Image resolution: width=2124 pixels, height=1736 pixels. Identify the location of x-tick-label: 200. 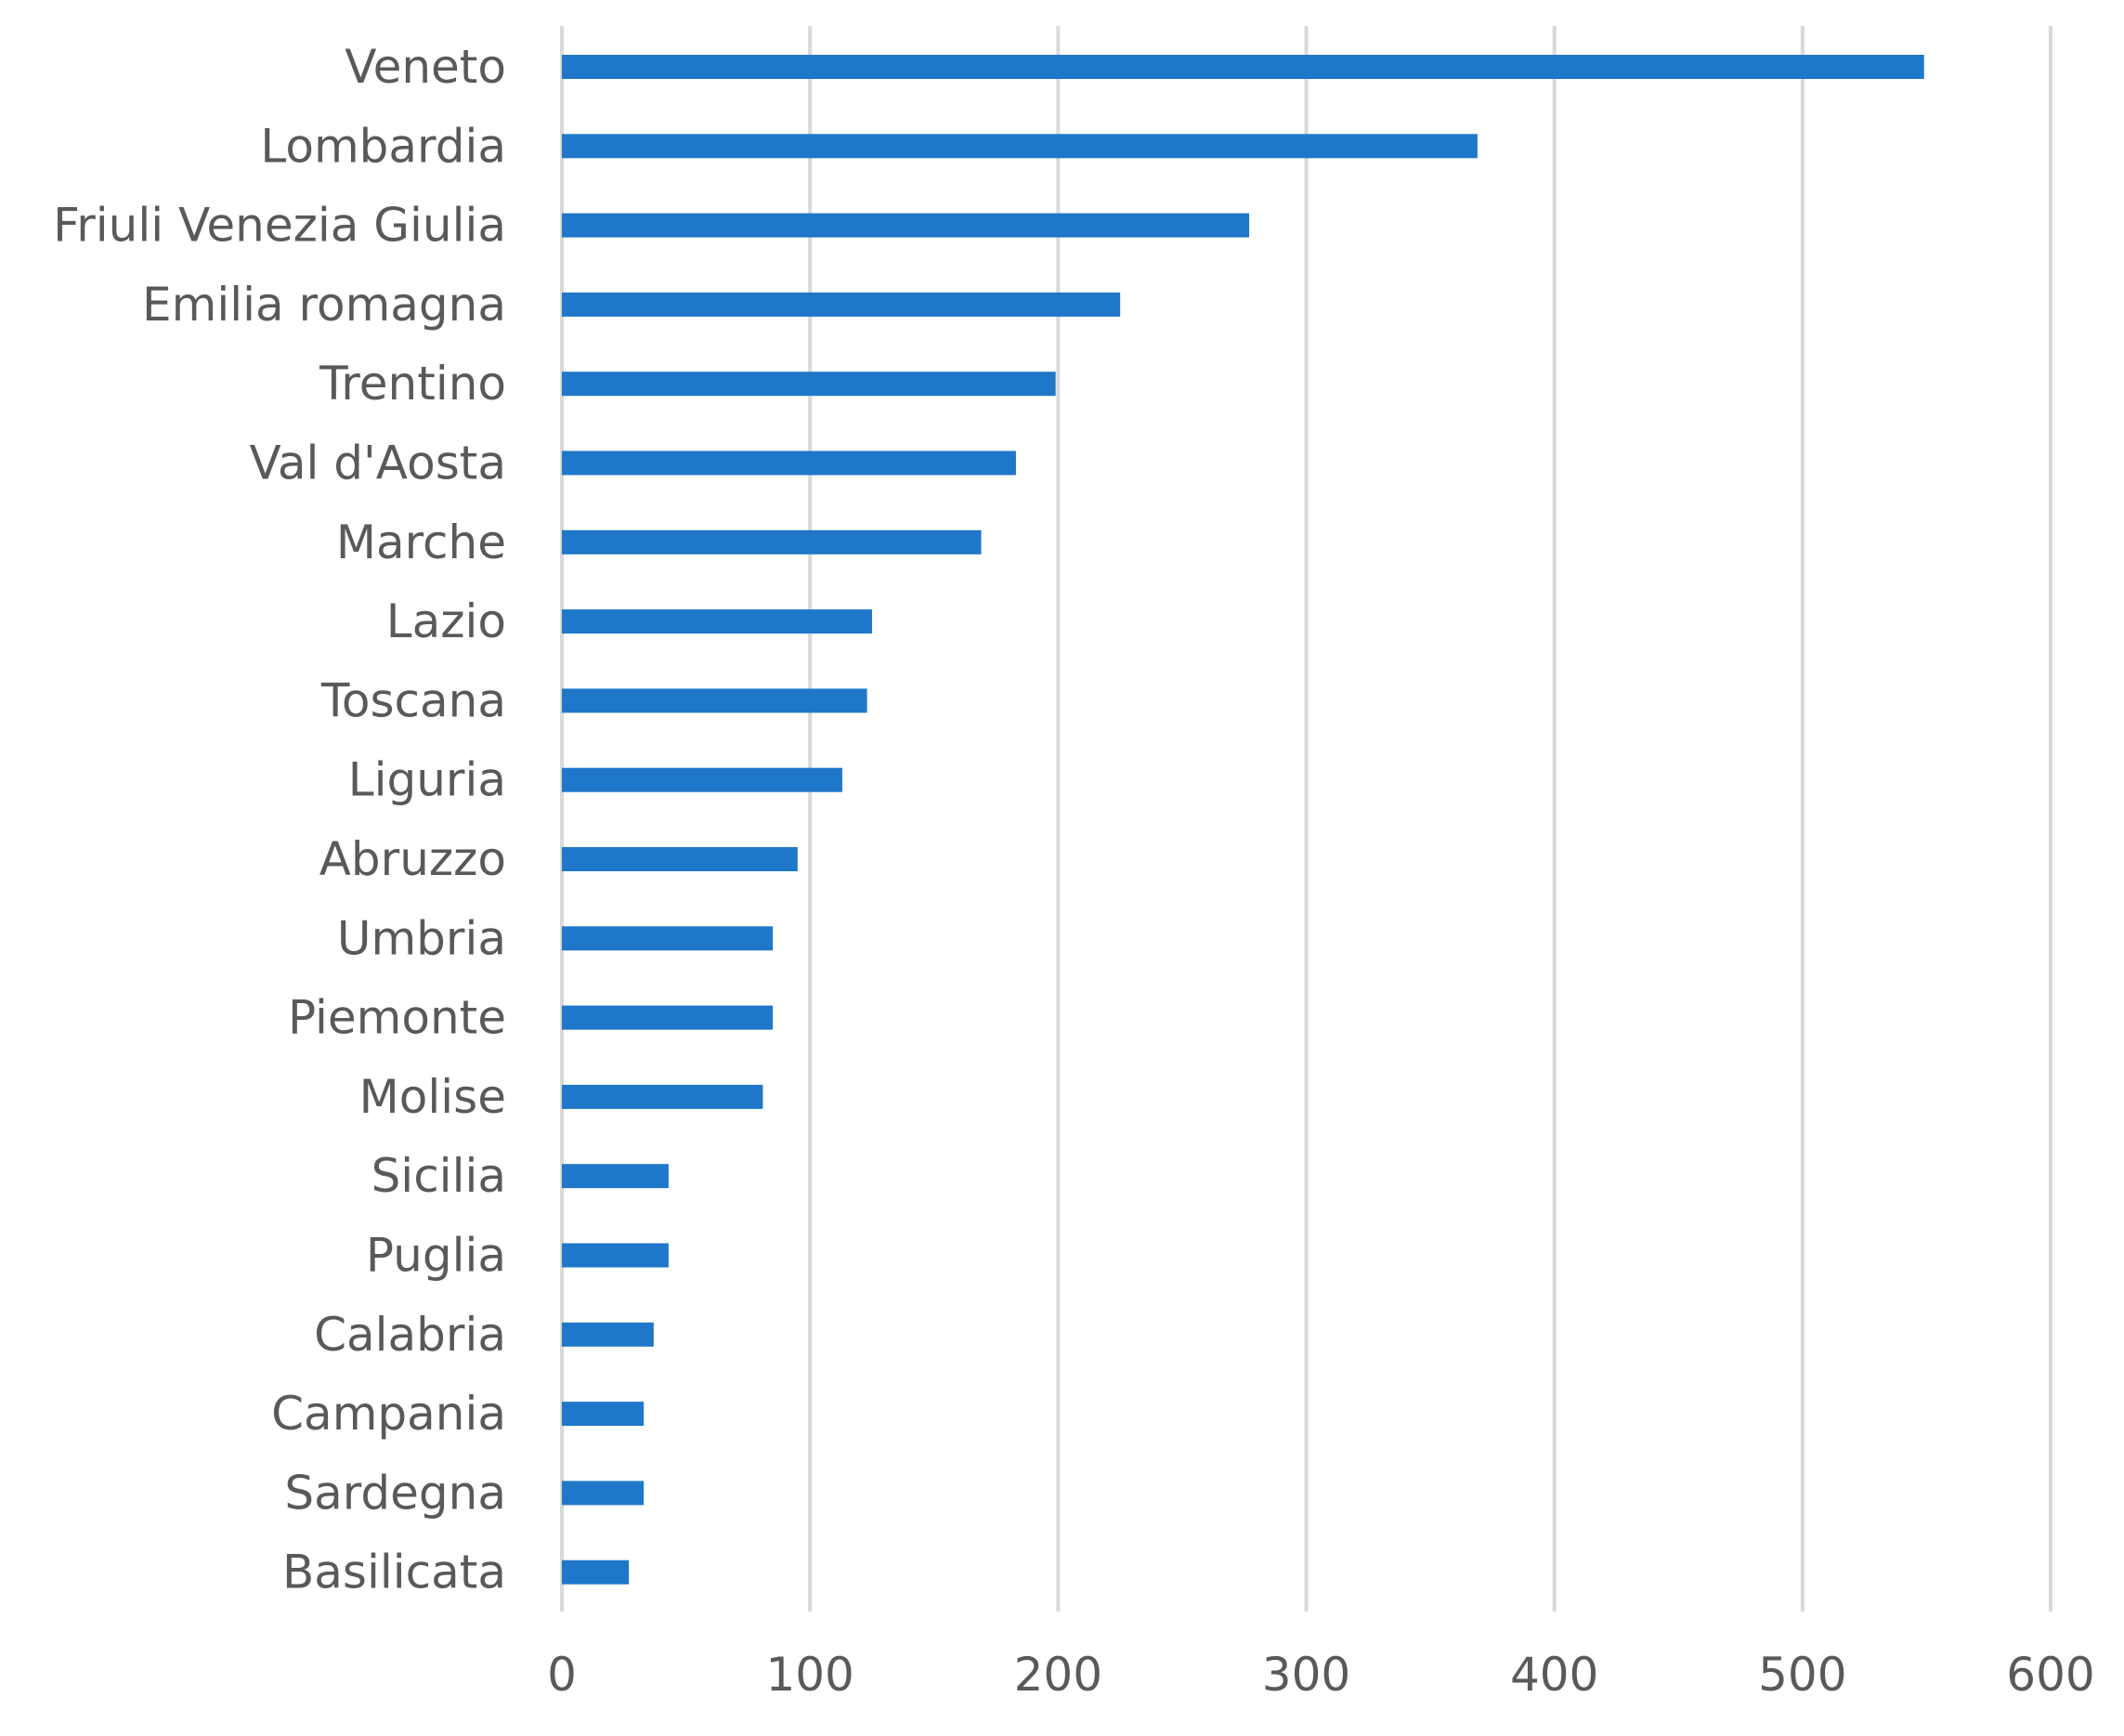
(1058, 1675).